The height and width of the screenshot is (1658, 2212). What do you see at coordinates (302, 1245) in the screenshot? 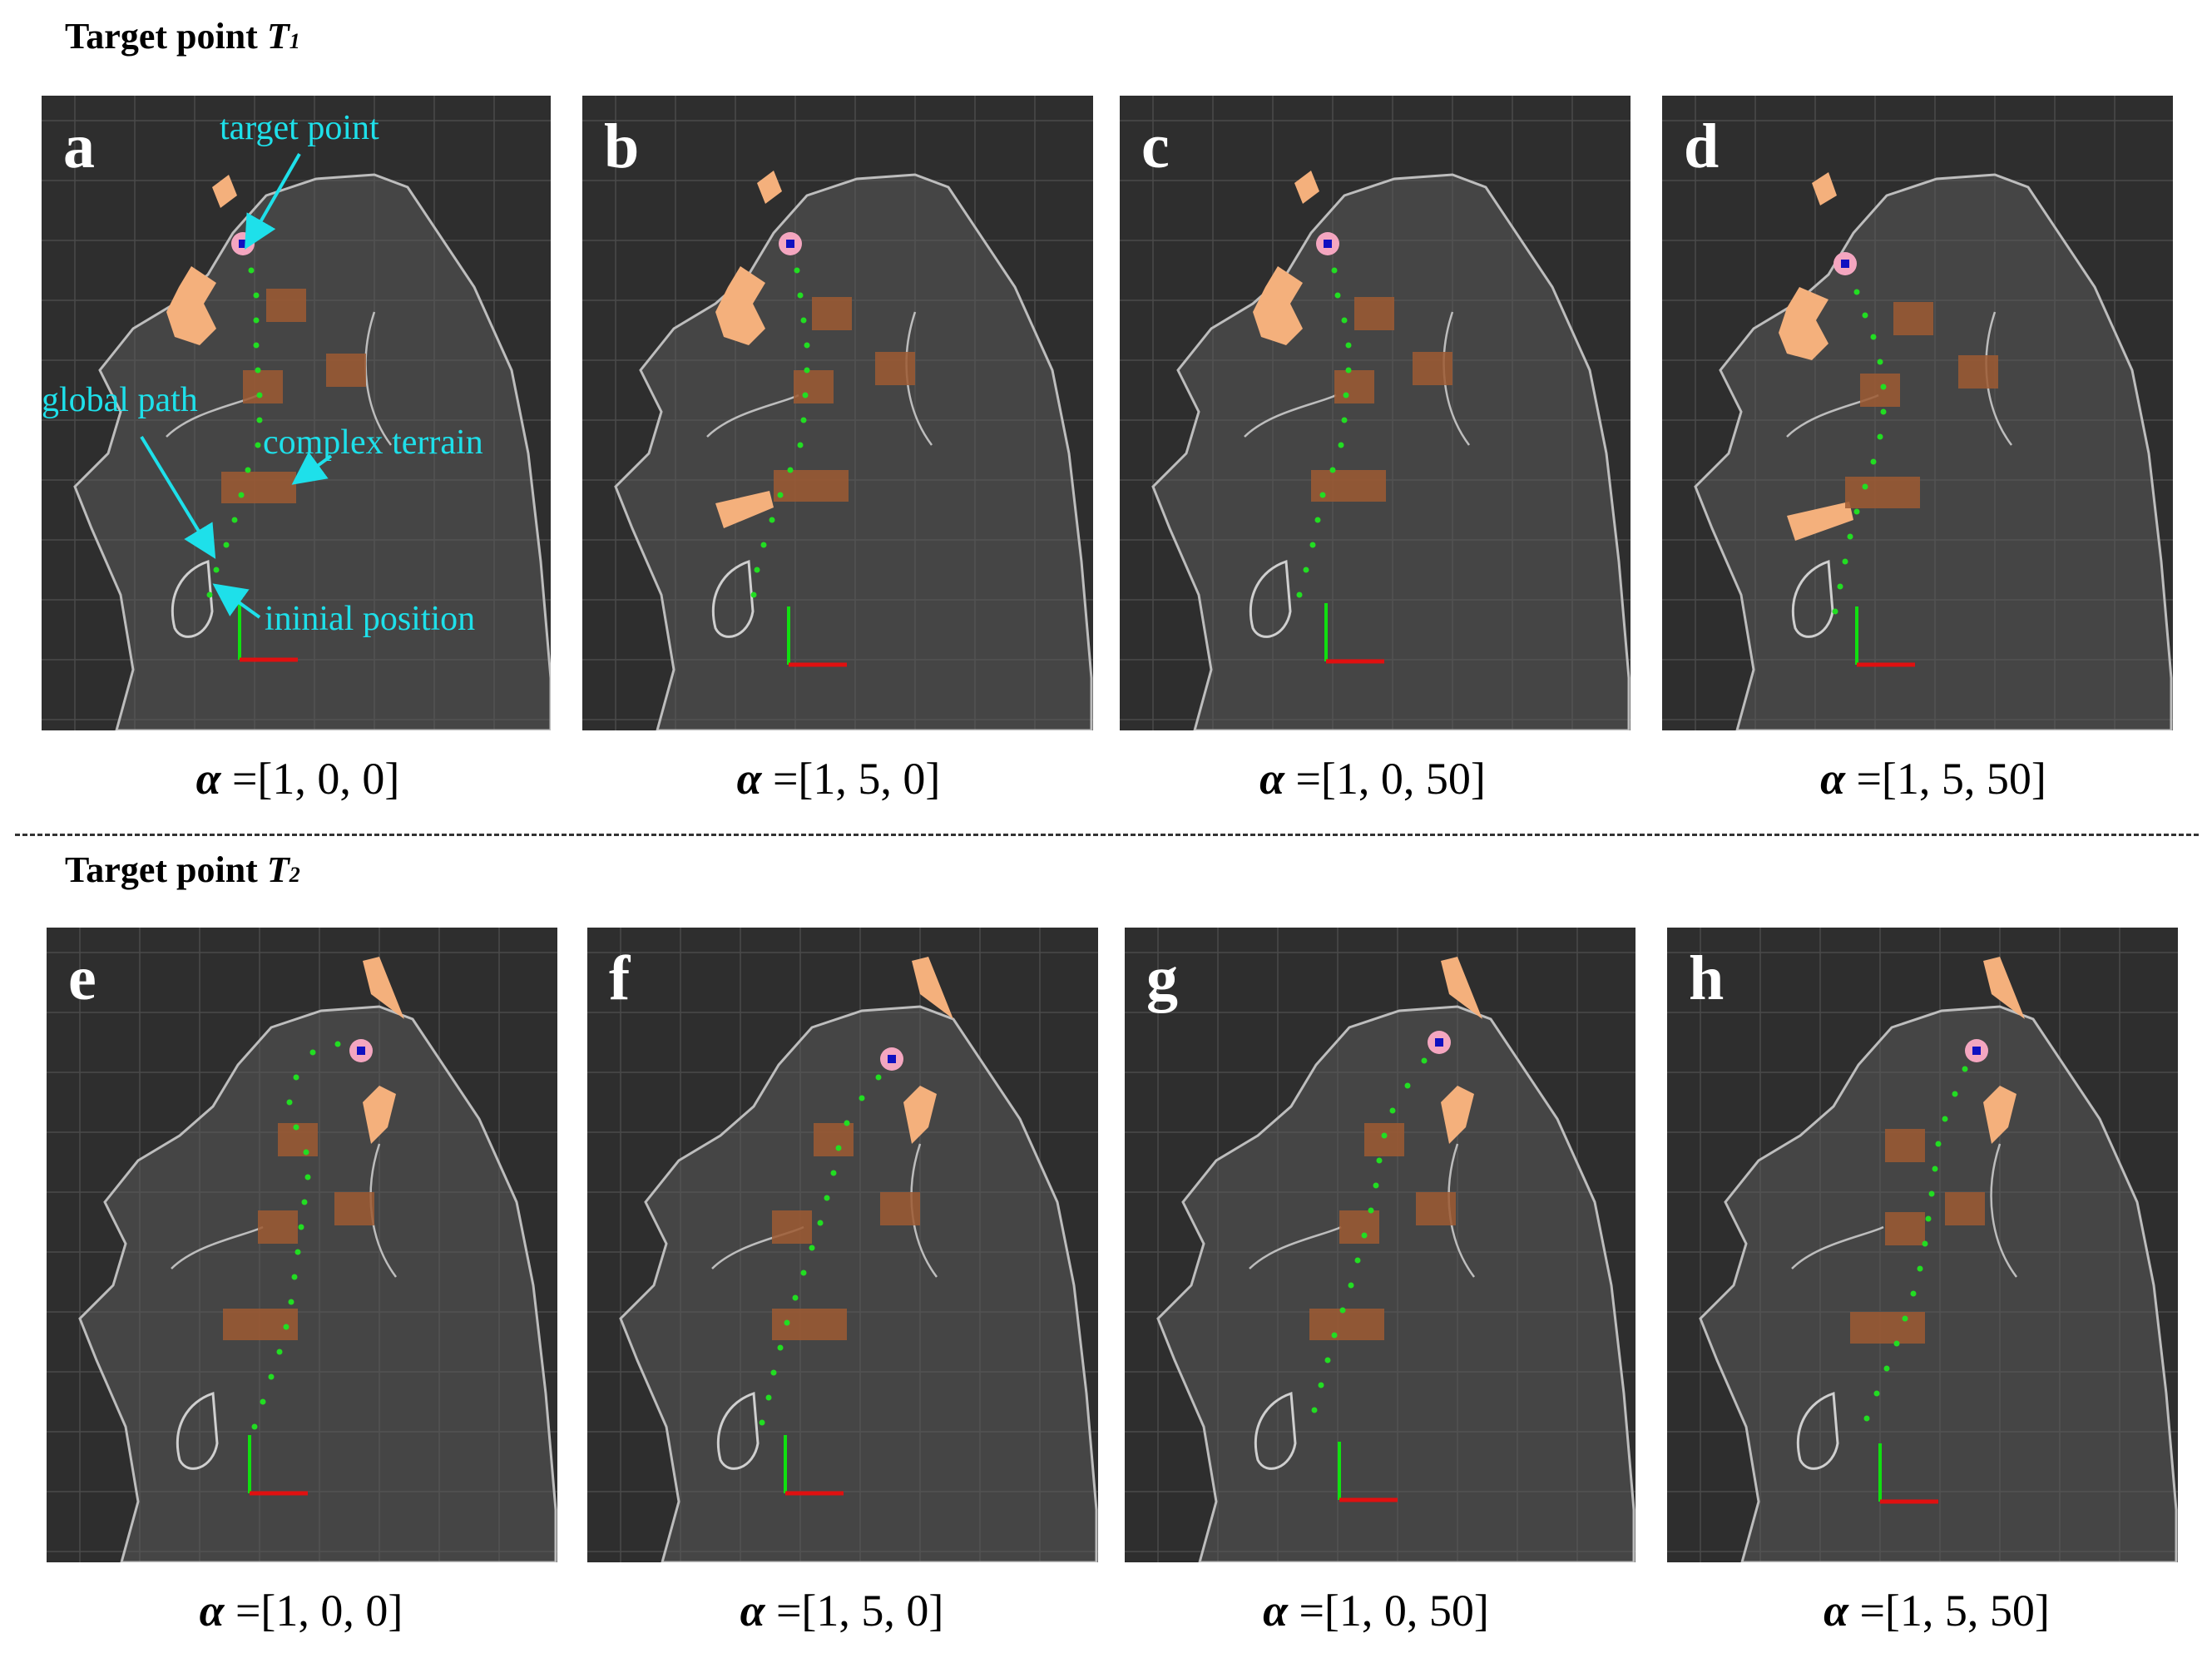
I see `panel-e-map` at bounding box center [302, 1245].